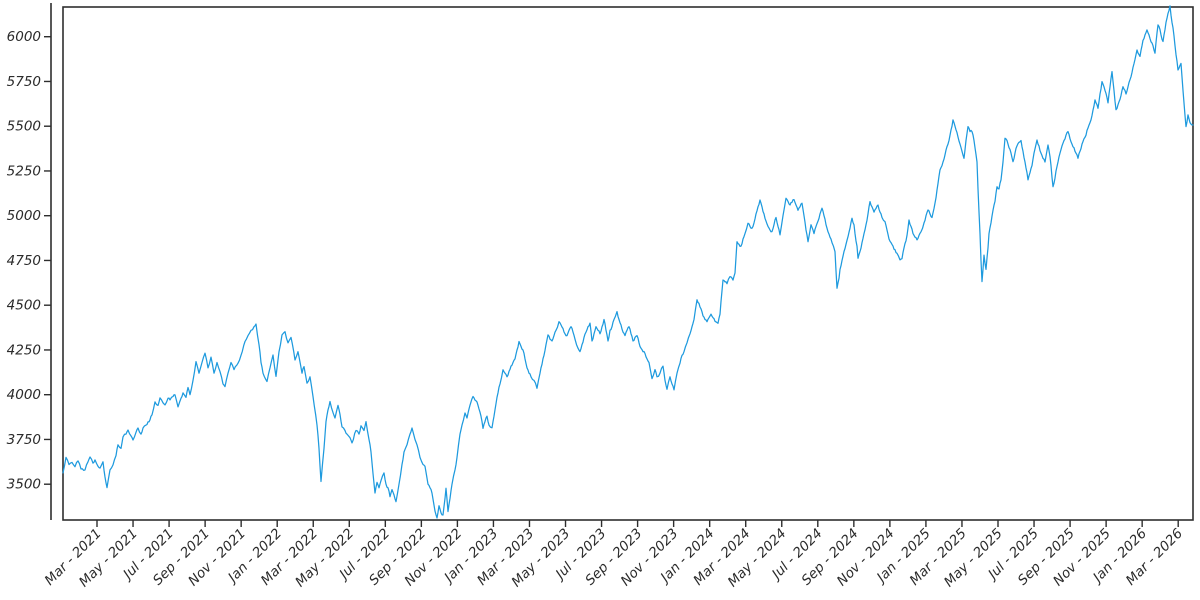 The image size is (1200, 600). I want to click on y-tick-label: 3500, so click(24, 485).